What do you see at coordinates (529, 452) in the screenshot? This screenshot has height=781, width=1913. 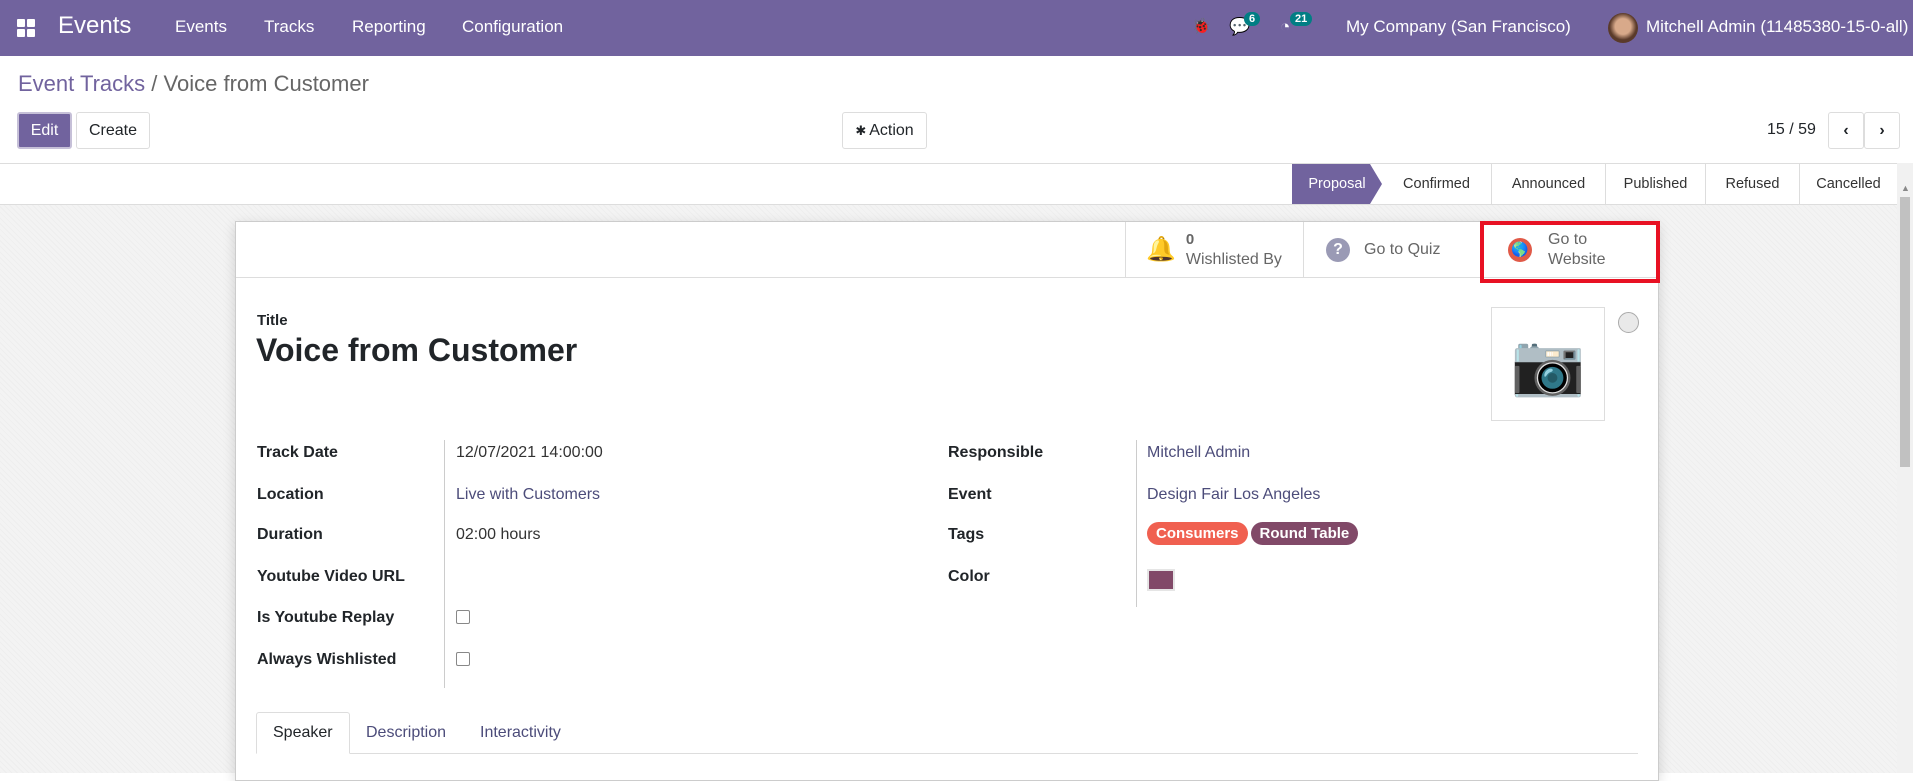 I see `field-track-date: 12/07/2021 14:00:00` at bounding box center [529, 452].